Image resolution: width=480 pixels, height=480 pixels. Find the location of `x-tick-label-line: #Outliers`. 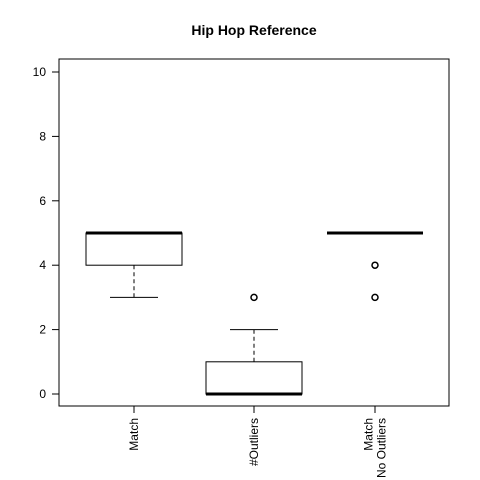

x-tick-label-line: #Outliers is located at coordinates (254, 442).